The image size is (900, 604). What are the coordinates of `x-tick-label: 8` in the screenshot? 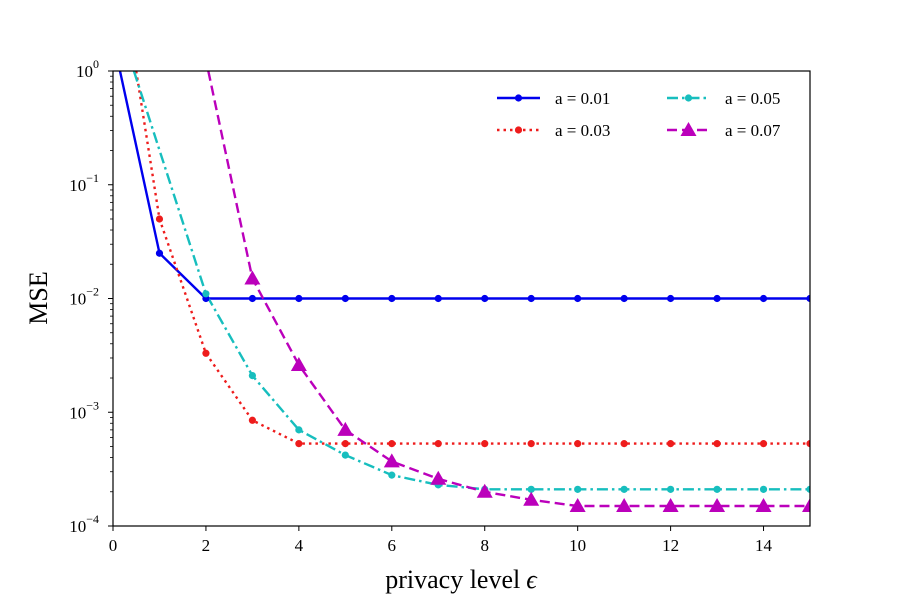 It's located at (484, 545).